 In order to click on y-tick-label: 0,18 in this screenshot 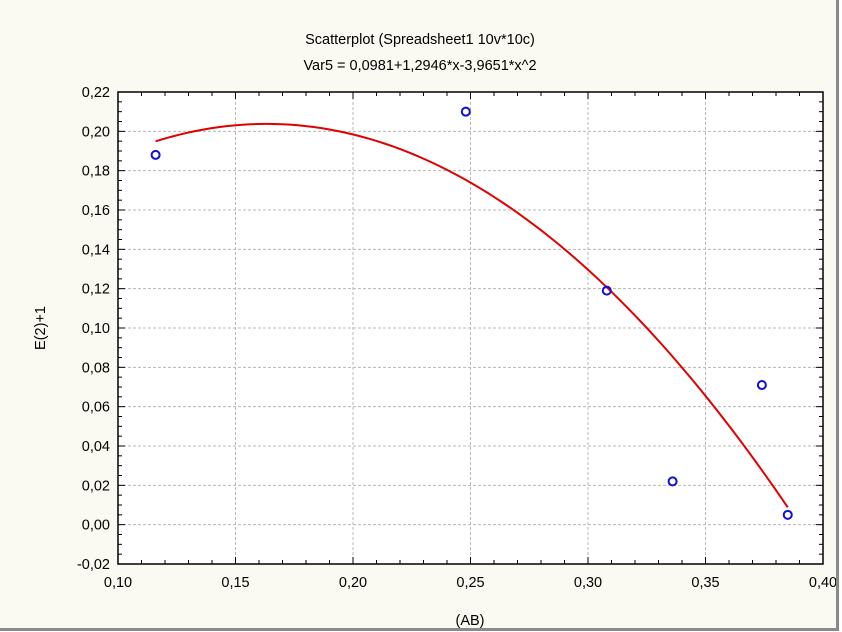, I will do `click(96, 172)`.